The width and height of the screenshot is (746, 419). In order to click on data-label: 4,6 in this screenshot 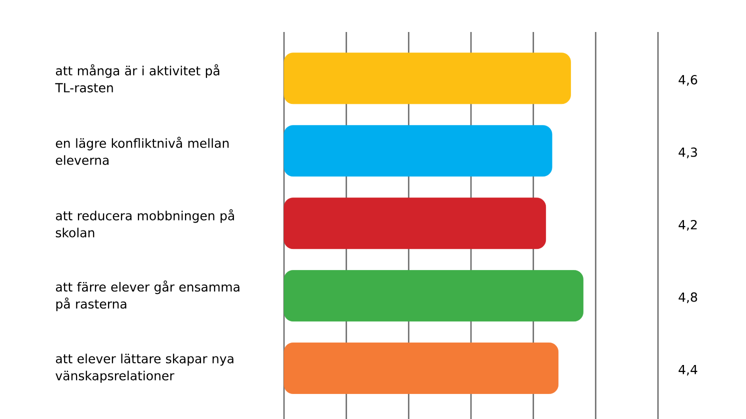, I will do `click(688, 80)`.